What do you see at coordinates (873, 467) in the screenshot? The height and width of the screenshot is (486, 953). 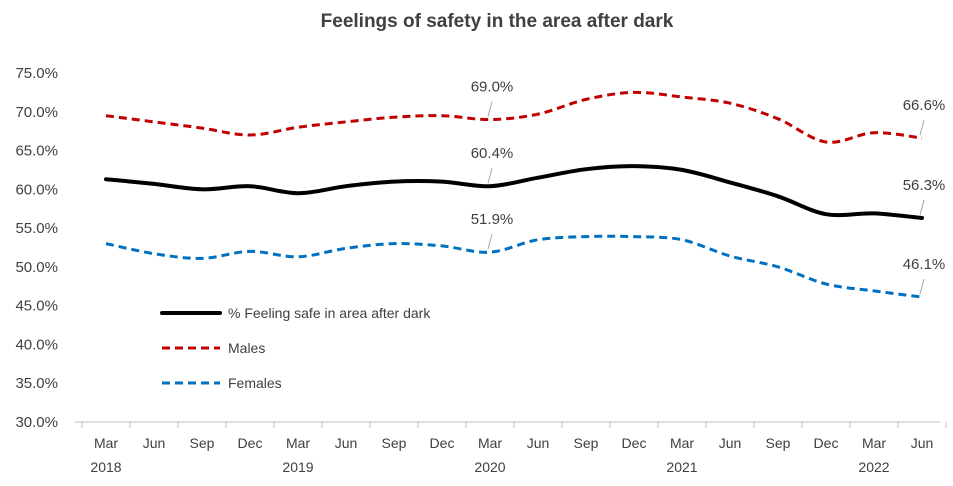 I see `x-year-label: 2022` at bounding box center [873, 467].